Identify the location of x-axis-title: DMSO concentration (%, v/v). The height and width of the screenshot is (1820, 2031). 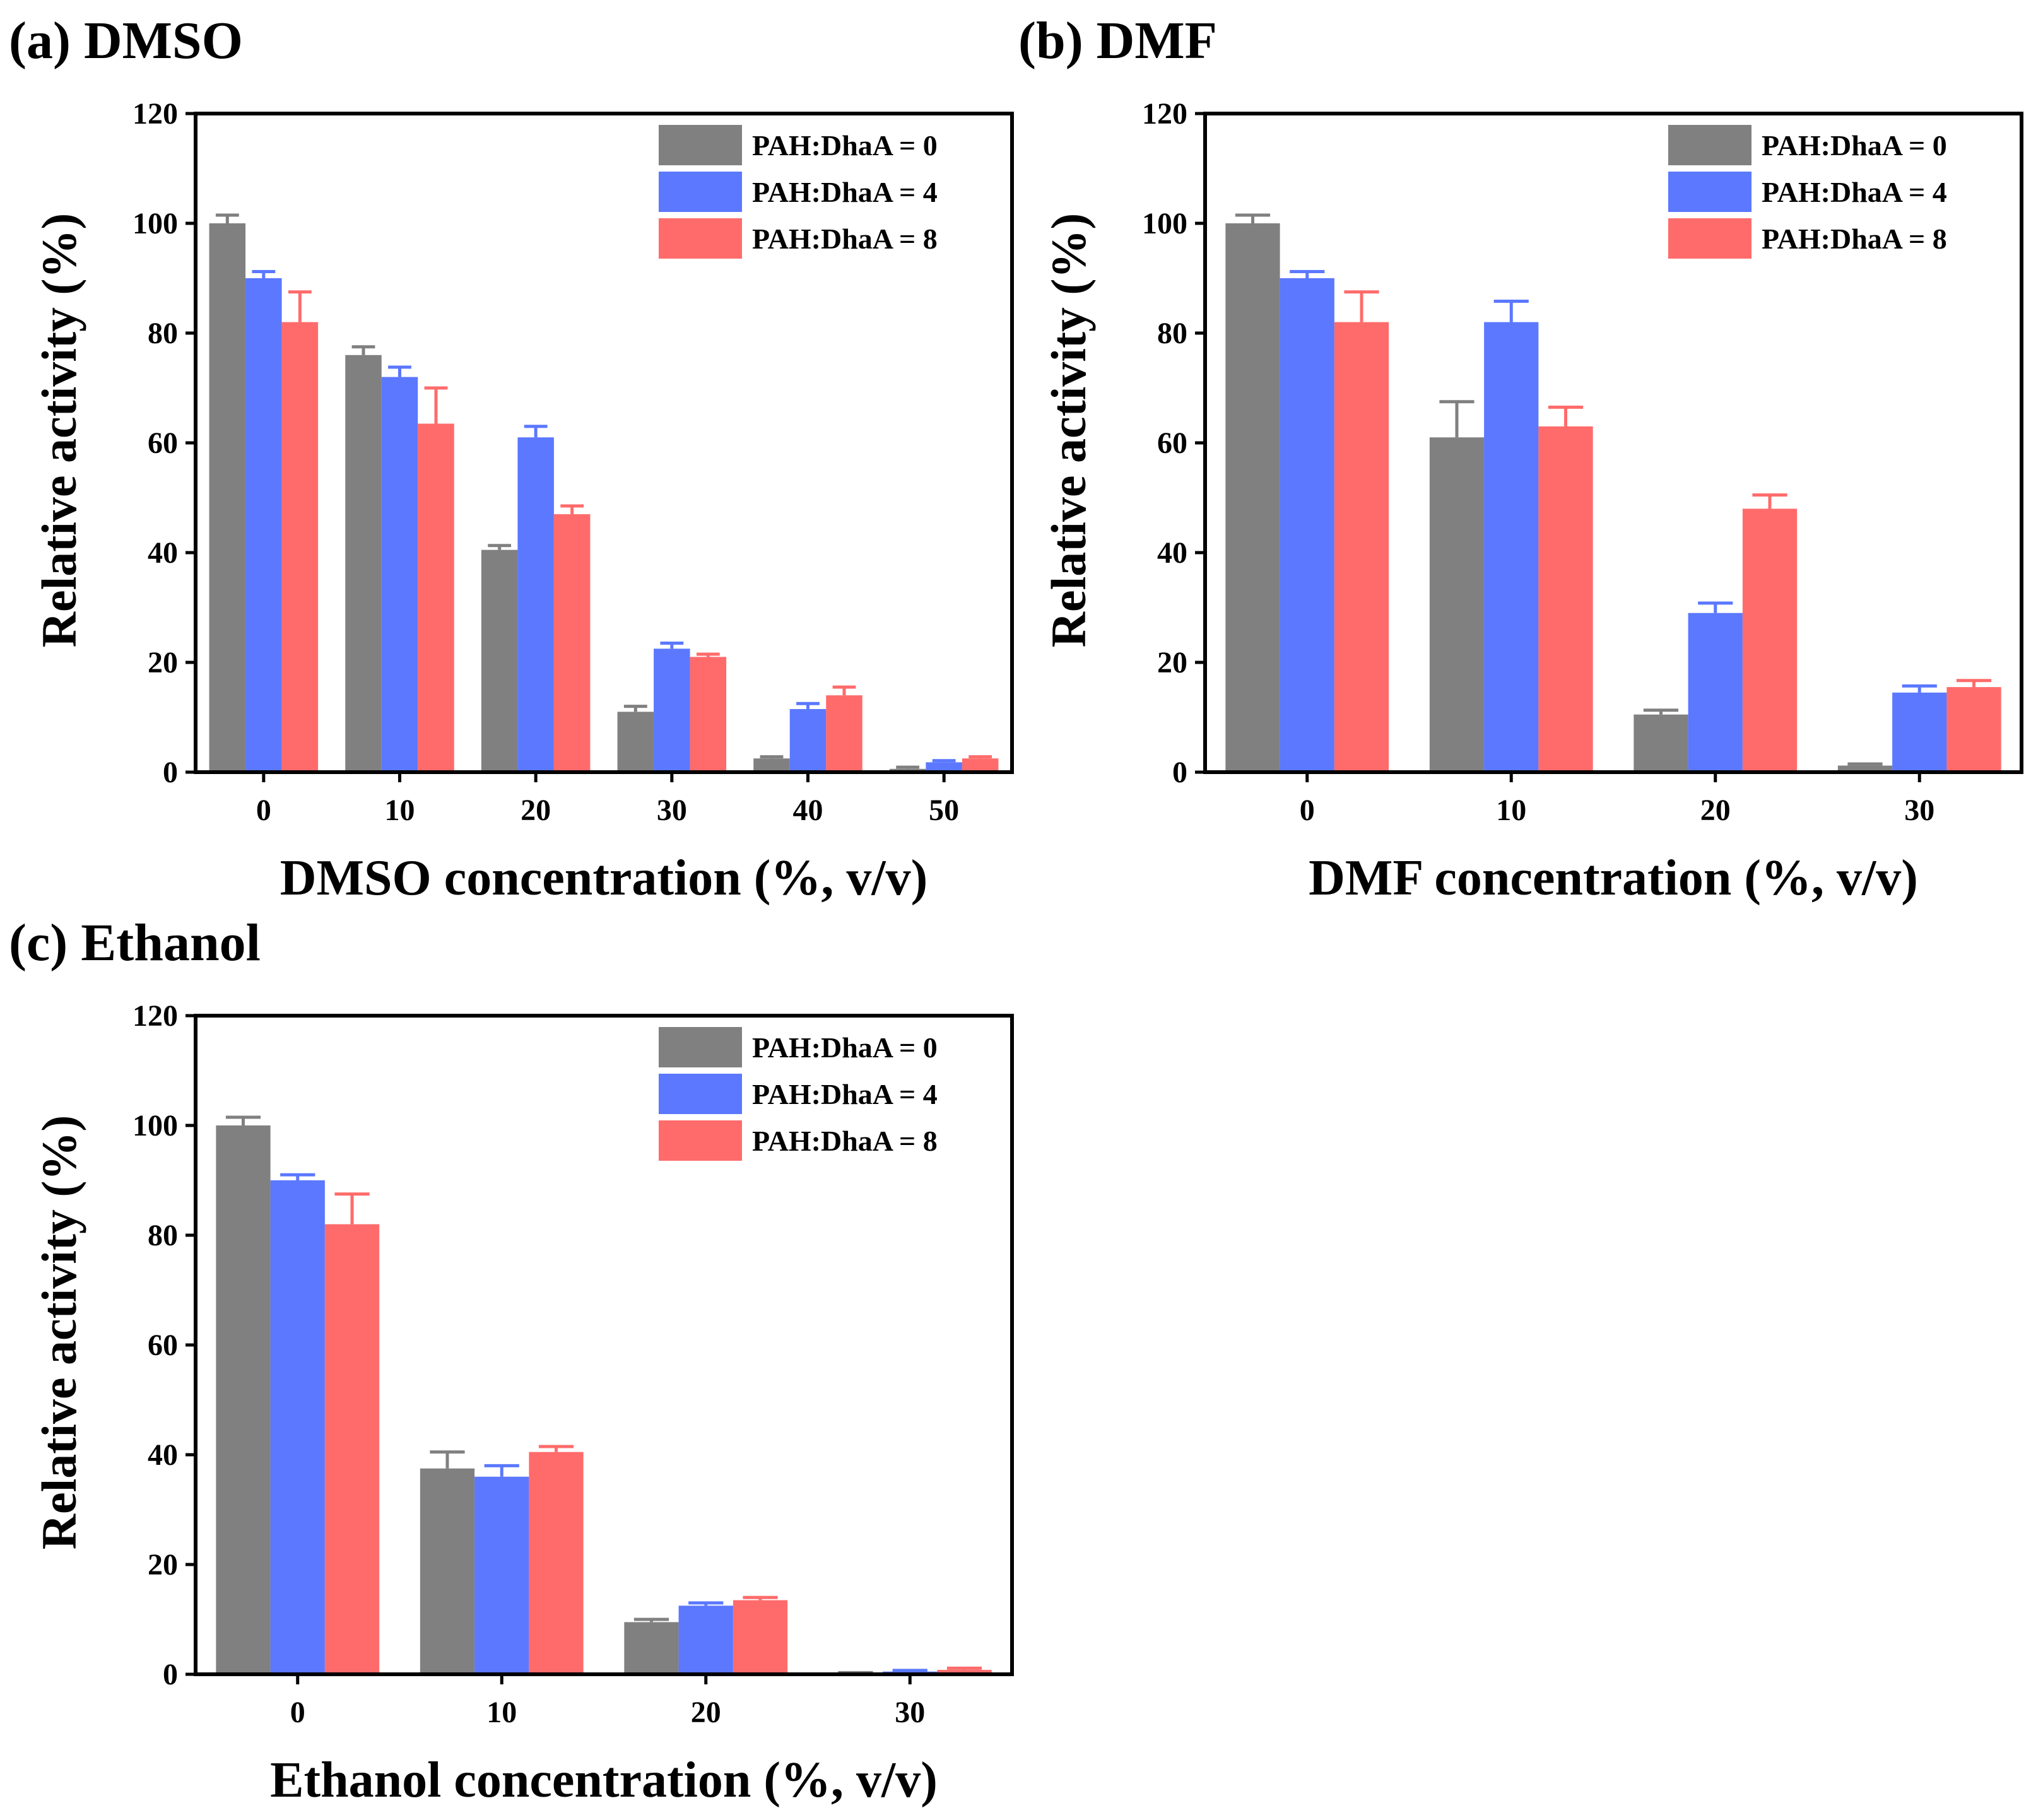
(604, 878).